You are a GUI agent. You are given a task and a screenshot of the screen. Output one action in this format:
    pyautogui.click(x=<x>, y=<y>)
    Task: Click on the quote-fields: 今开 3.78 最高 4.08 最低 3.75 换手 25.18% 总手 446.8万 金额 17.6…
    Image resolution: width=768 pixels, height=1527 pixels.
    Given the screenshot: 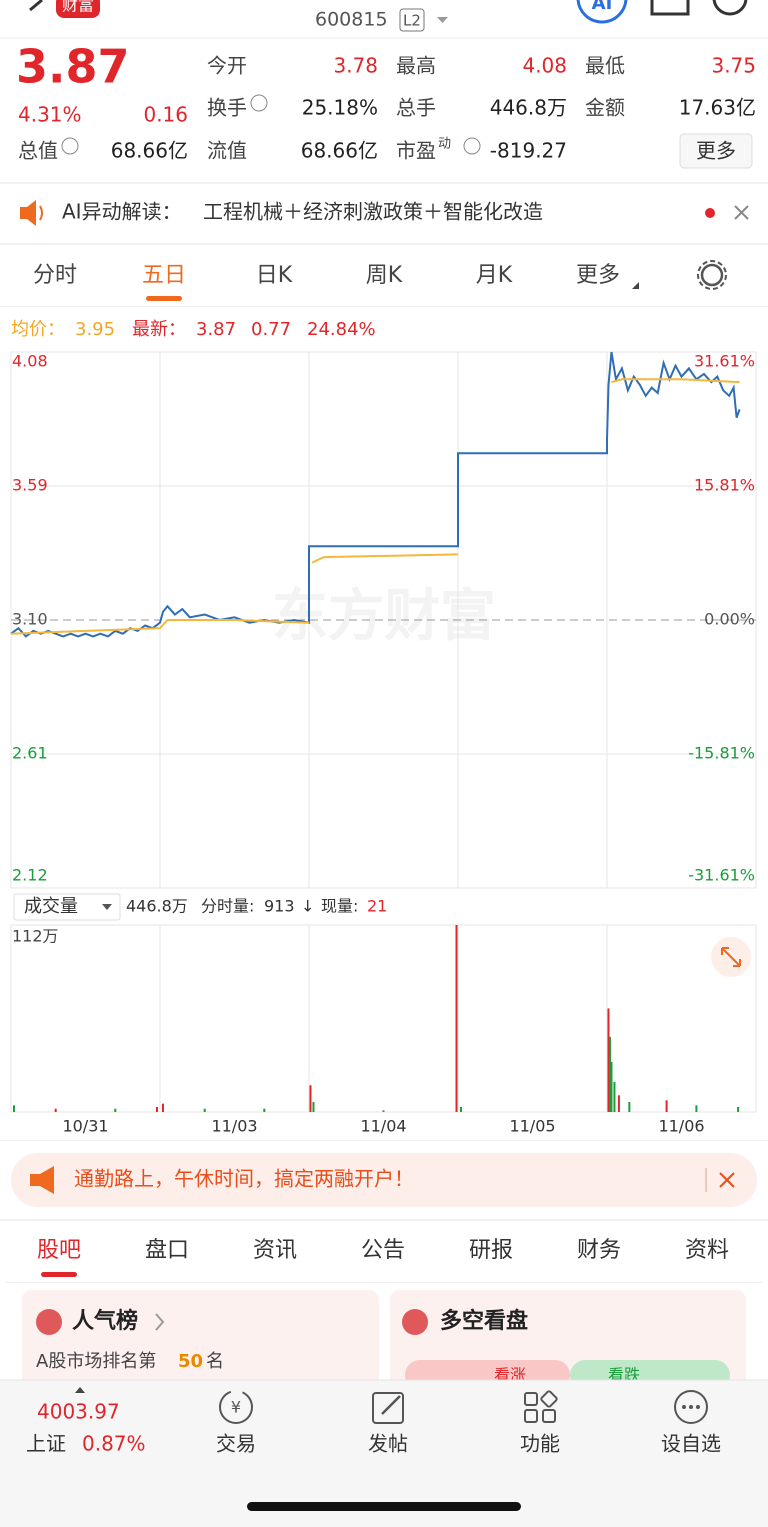 What is the action you would take?
    pyautogui.click(x=387, y=108)
    